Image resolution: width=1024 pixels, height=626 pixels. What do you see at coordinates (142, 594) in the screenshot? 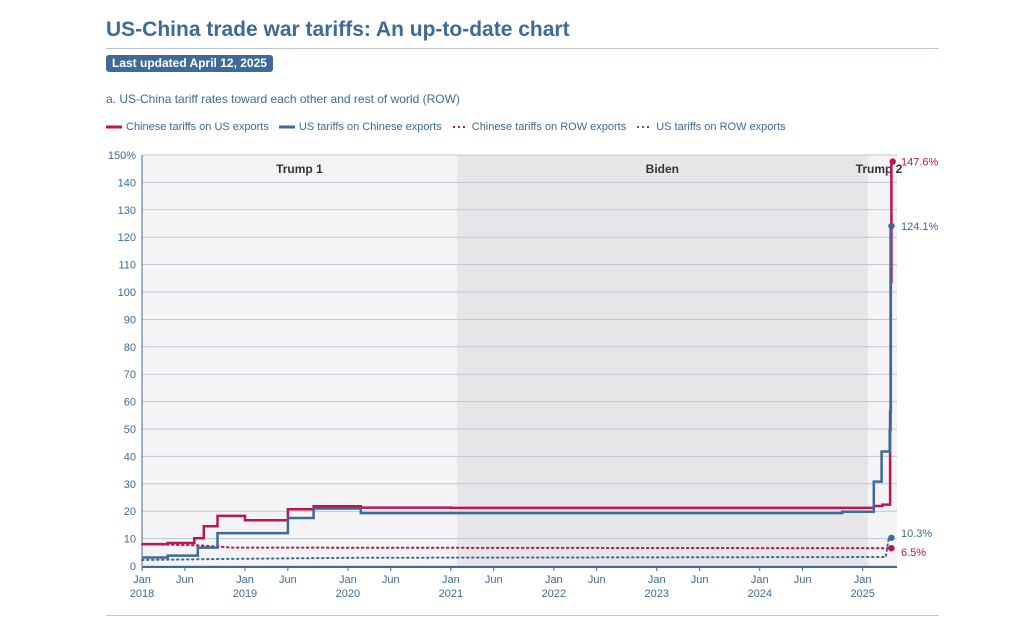
I see `x-tick-year-label: 2018` at bounding box center [142, 594].